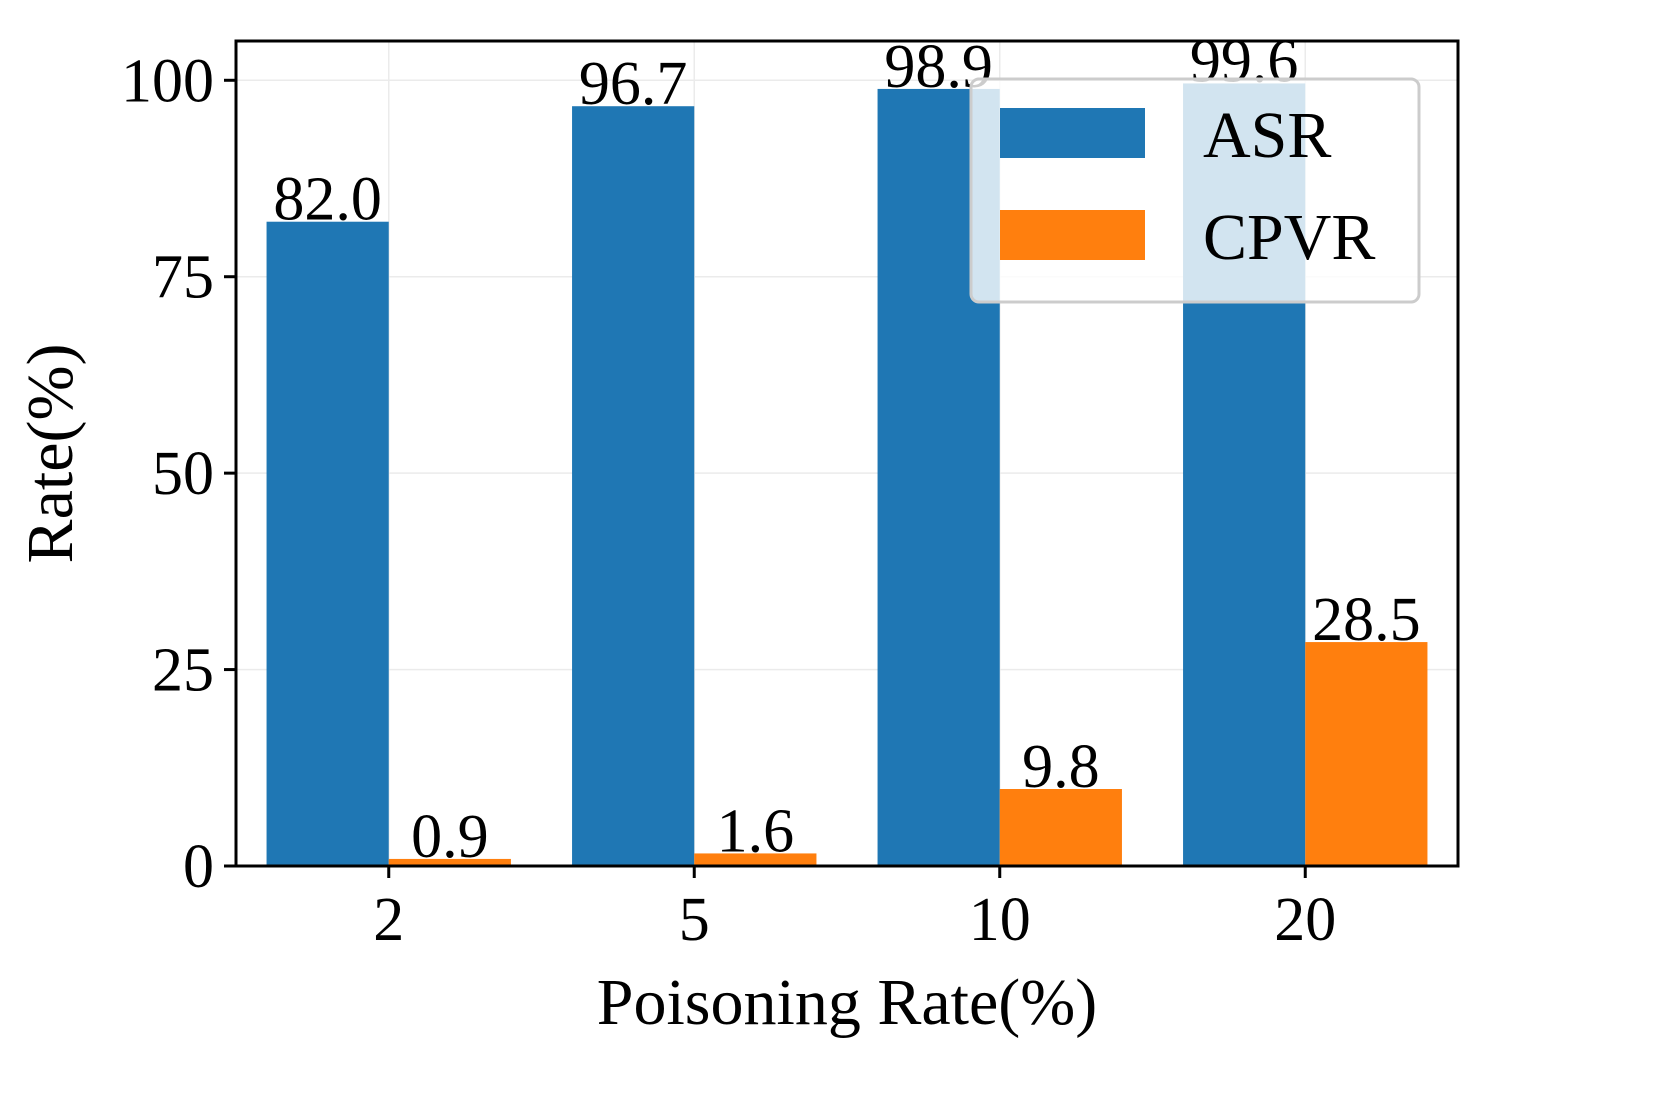 The width and height of the screenshot is (1661, 1107). I want to click on data-label-cpvr-2: 0.9, so click(450, 837).